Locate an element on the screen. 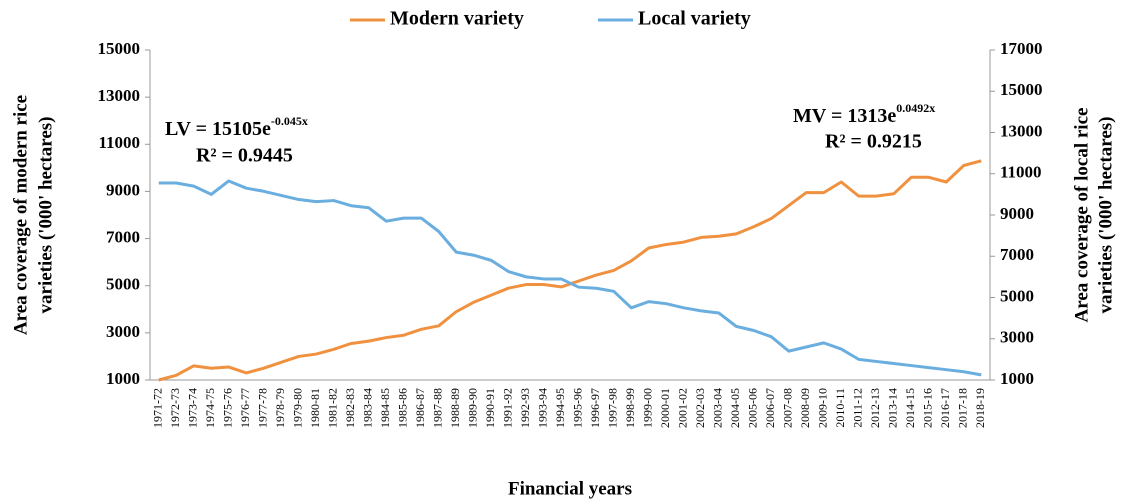  y-tick-label: 3000 is located at coordinates (123, 331).